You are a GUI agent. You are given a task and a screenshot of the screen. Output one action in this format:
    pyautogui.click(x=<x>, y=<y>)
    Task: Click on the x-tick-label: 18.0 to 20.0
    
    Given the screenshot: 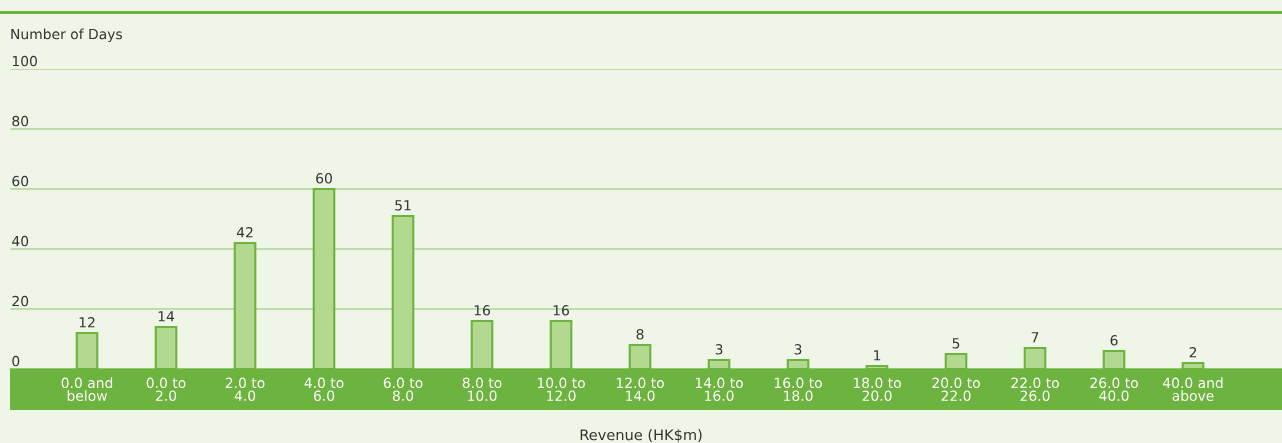 What is the action you would take?
    pyautogui.click(x=877, y=389)
    